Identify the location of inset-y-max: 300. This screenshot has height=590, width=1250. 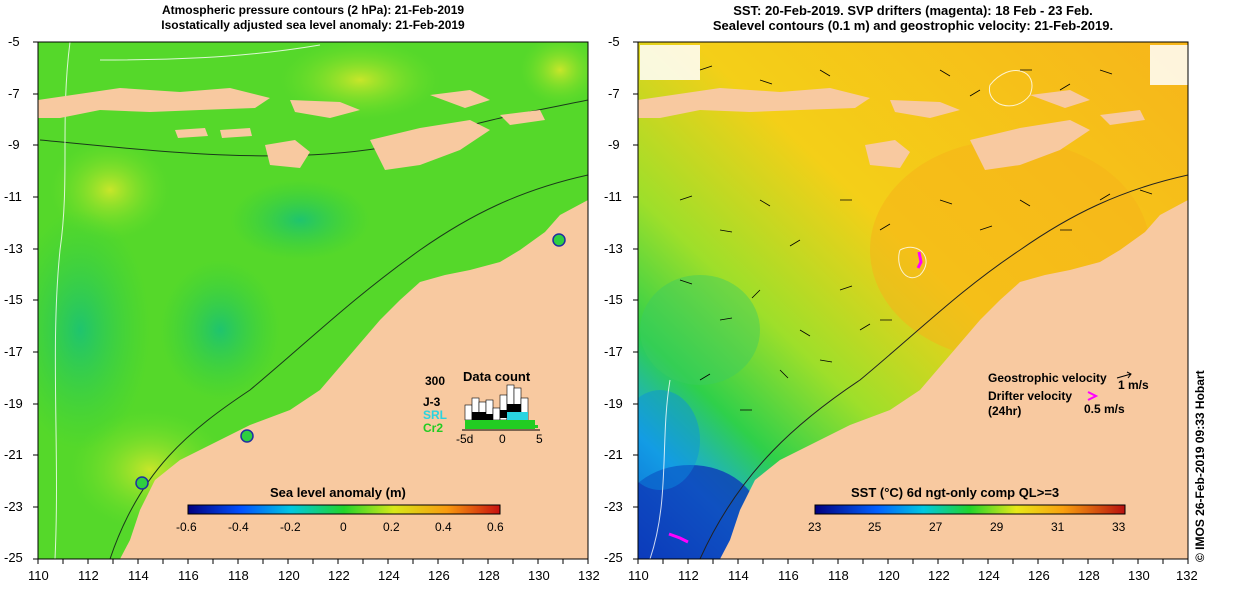
(435, 381).